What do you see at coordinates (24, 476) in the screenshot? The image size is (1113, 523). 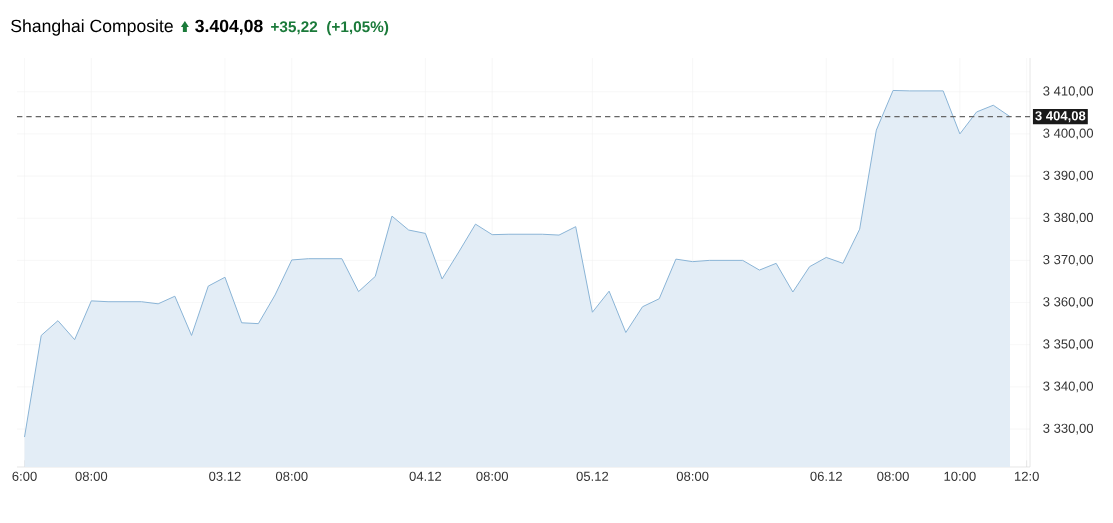 I see `x-tick-label: 6:00` at bounding box center [24, 476].